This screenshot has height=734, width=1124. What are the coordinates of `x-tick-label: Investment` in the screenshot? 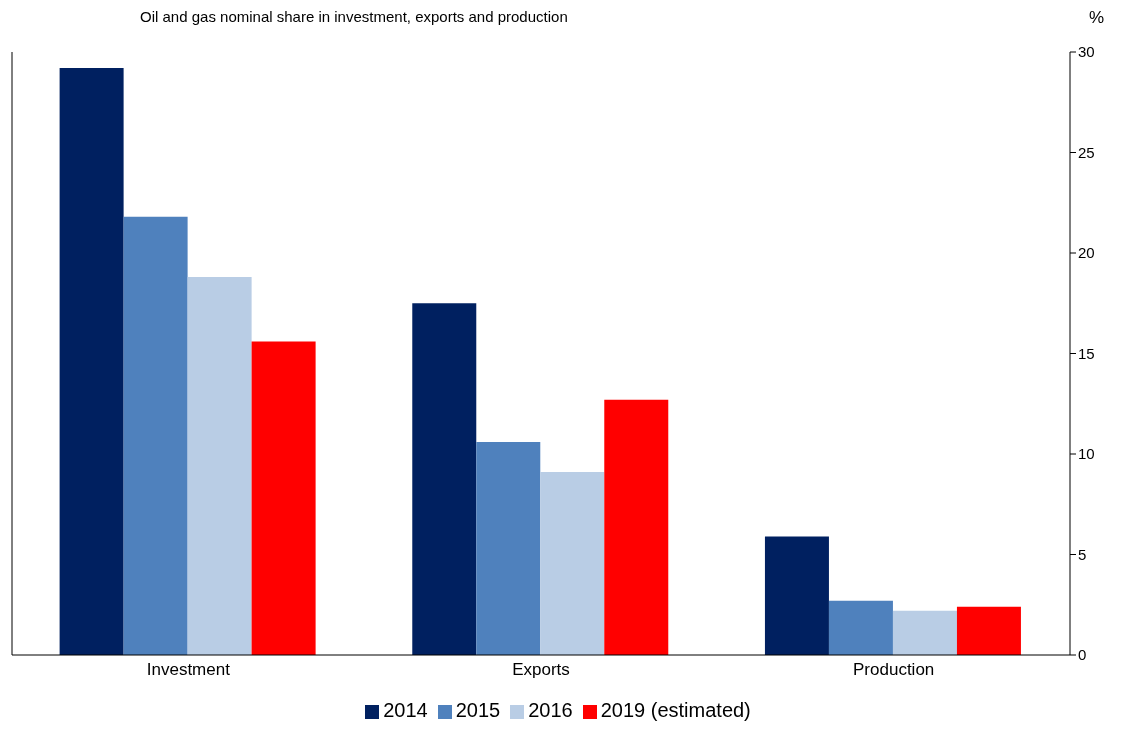 It's located at (188, 670).